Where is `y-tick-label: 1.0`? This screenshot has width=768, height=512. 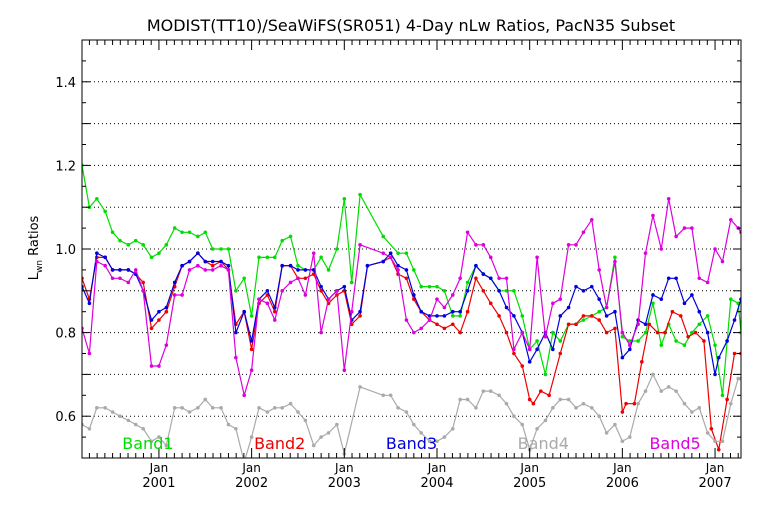 y-tick-label: 1.0 is located at coordinates (65, 250).